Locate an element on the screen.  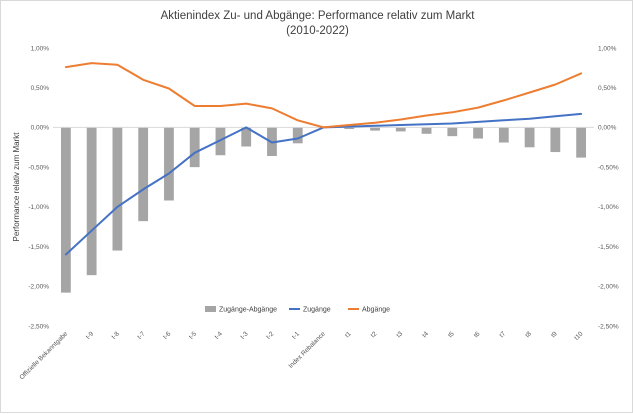
x-tick-label: t5 is located at coordinates (451, 334).